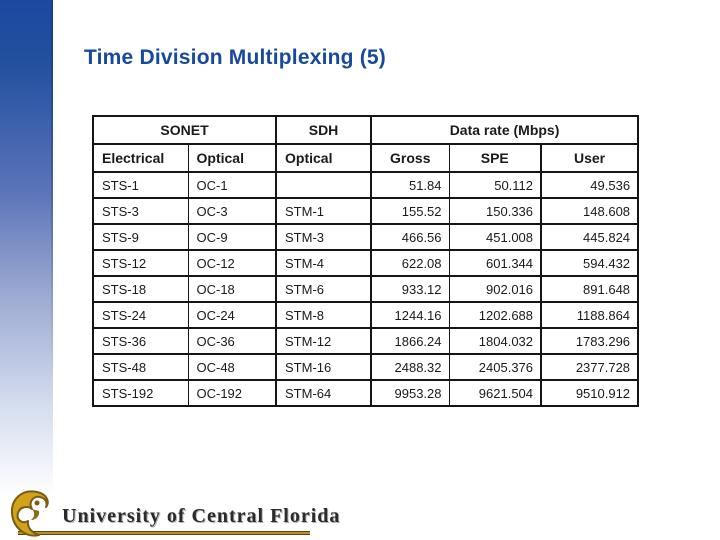 The width and height of the screenshot is (720, 540). What do you see at coordinates (495, 315) in the screenshot?
I see `table-cell: 1202.688` at bounding box center [495, 315].